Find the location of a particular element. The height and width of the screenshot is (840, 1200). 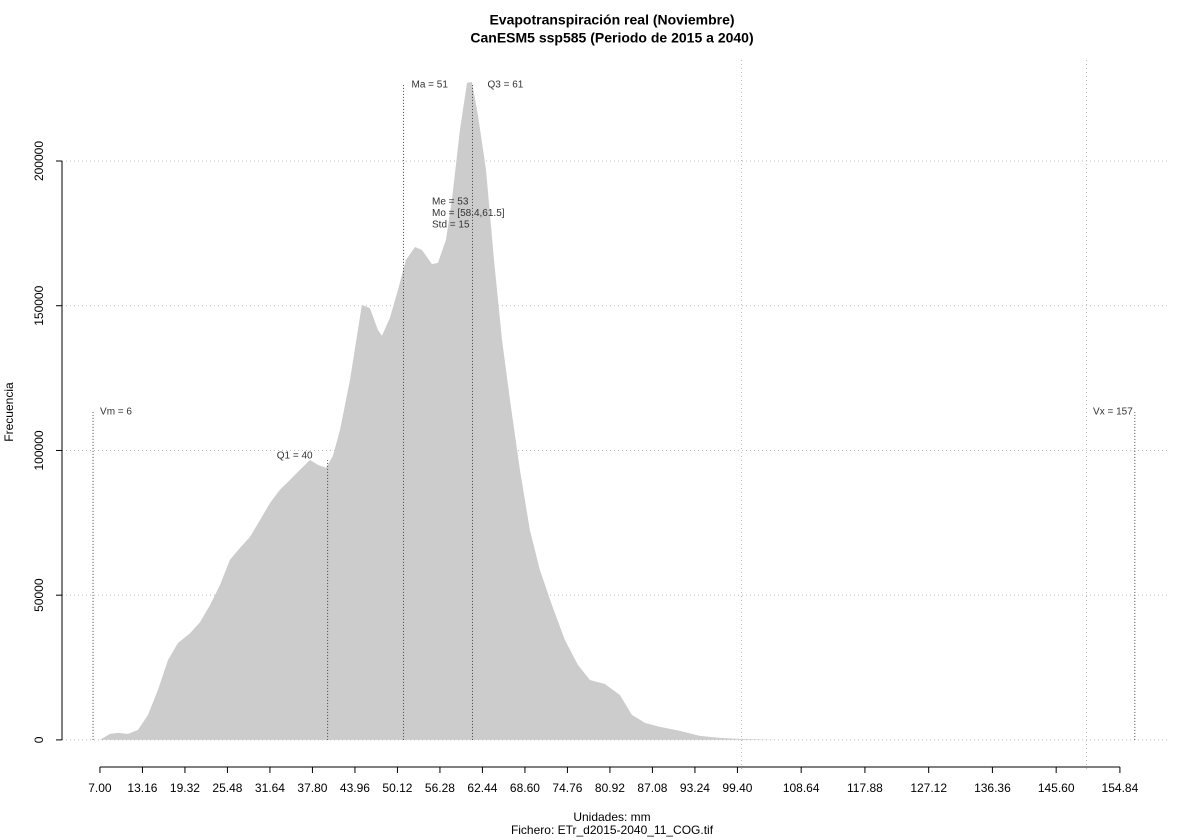

x-axis-label: Unidades: mm is located at coordinates (611, 817).